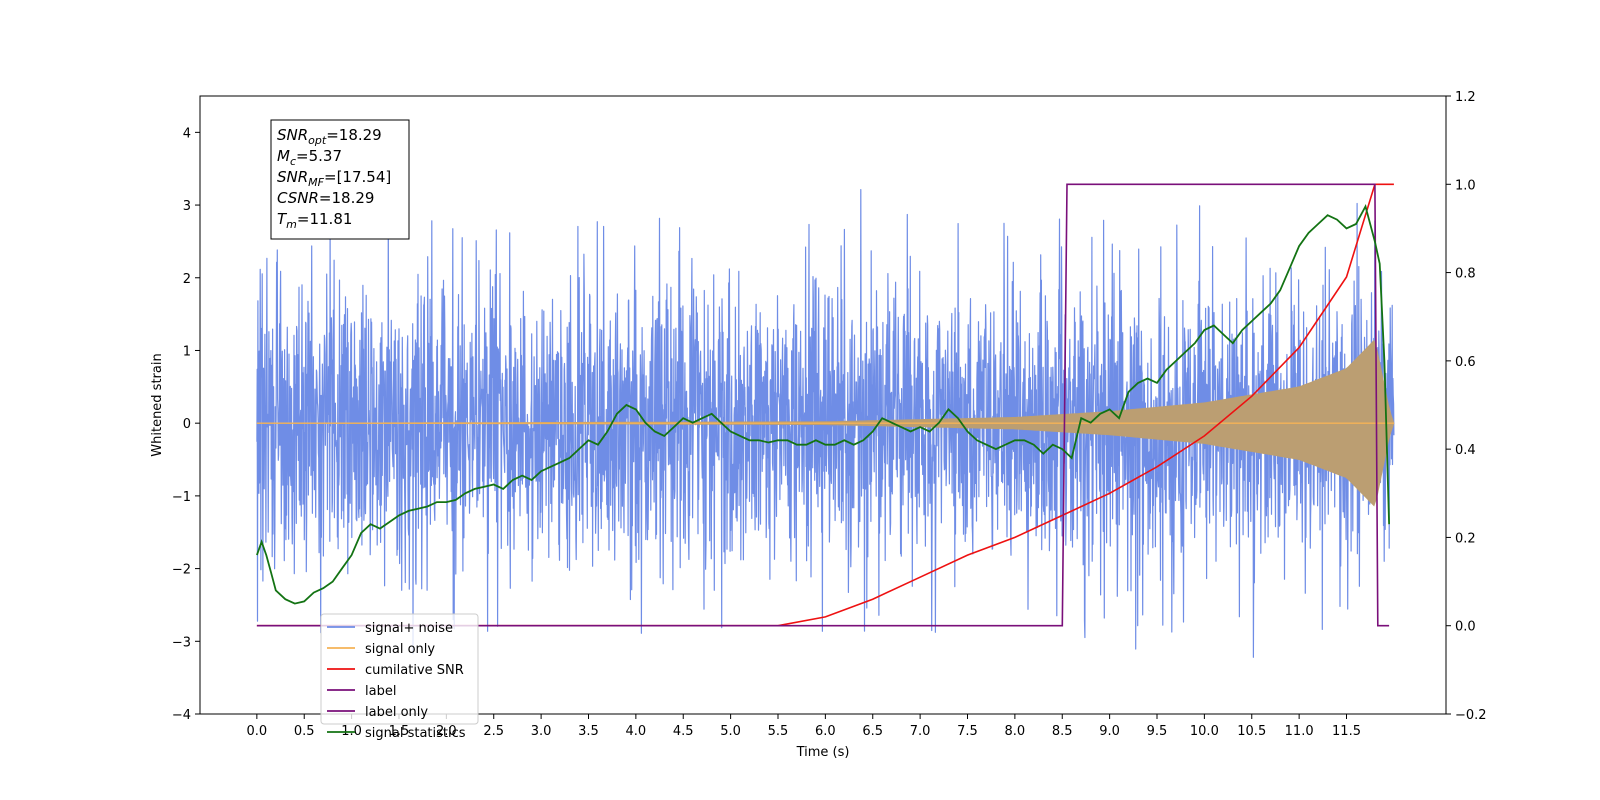 The height and width of the screenshot is (800, 1600). Describe the element at coordinates (967, 731) in the screenshot. I see `x-tick-label: 7.5` at that location.